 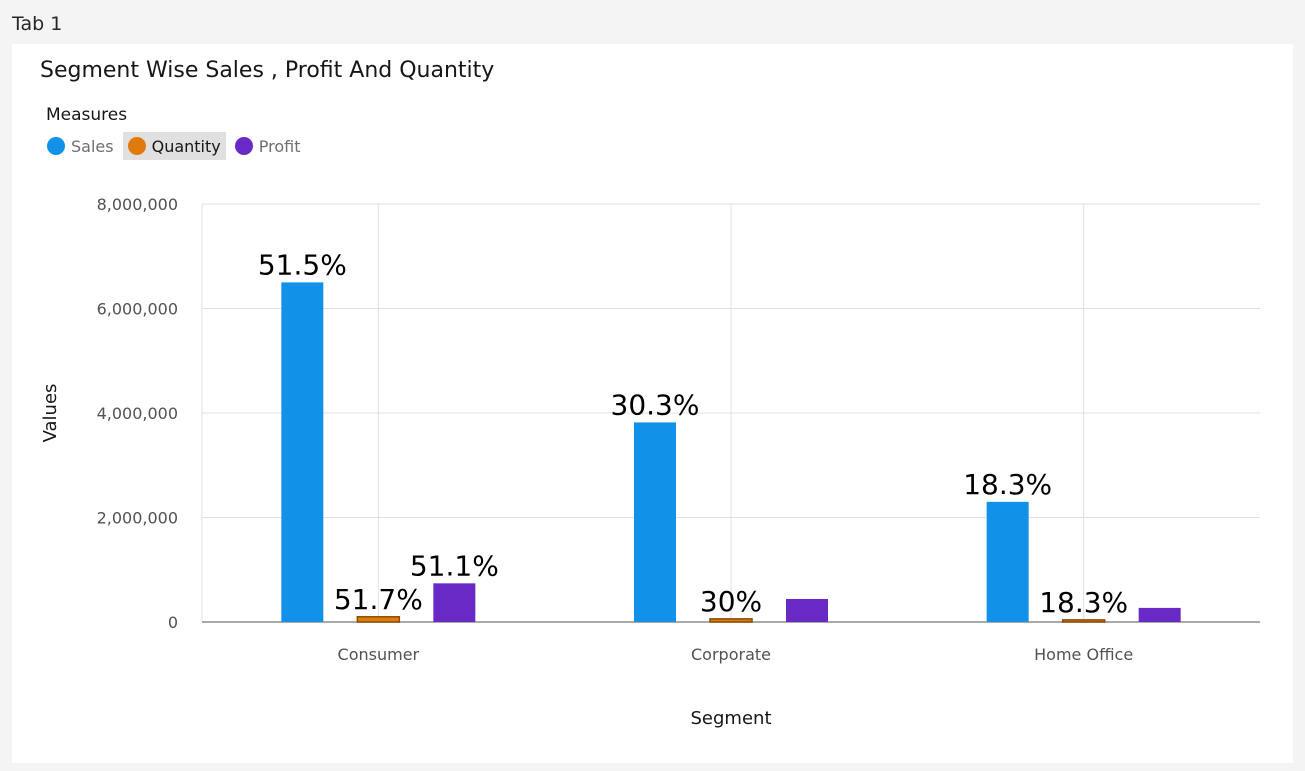 What do you see at coordinates (136, 146) in the screenshot?
I see `legend-swatch-quantity` at bounding box center [136, 146].